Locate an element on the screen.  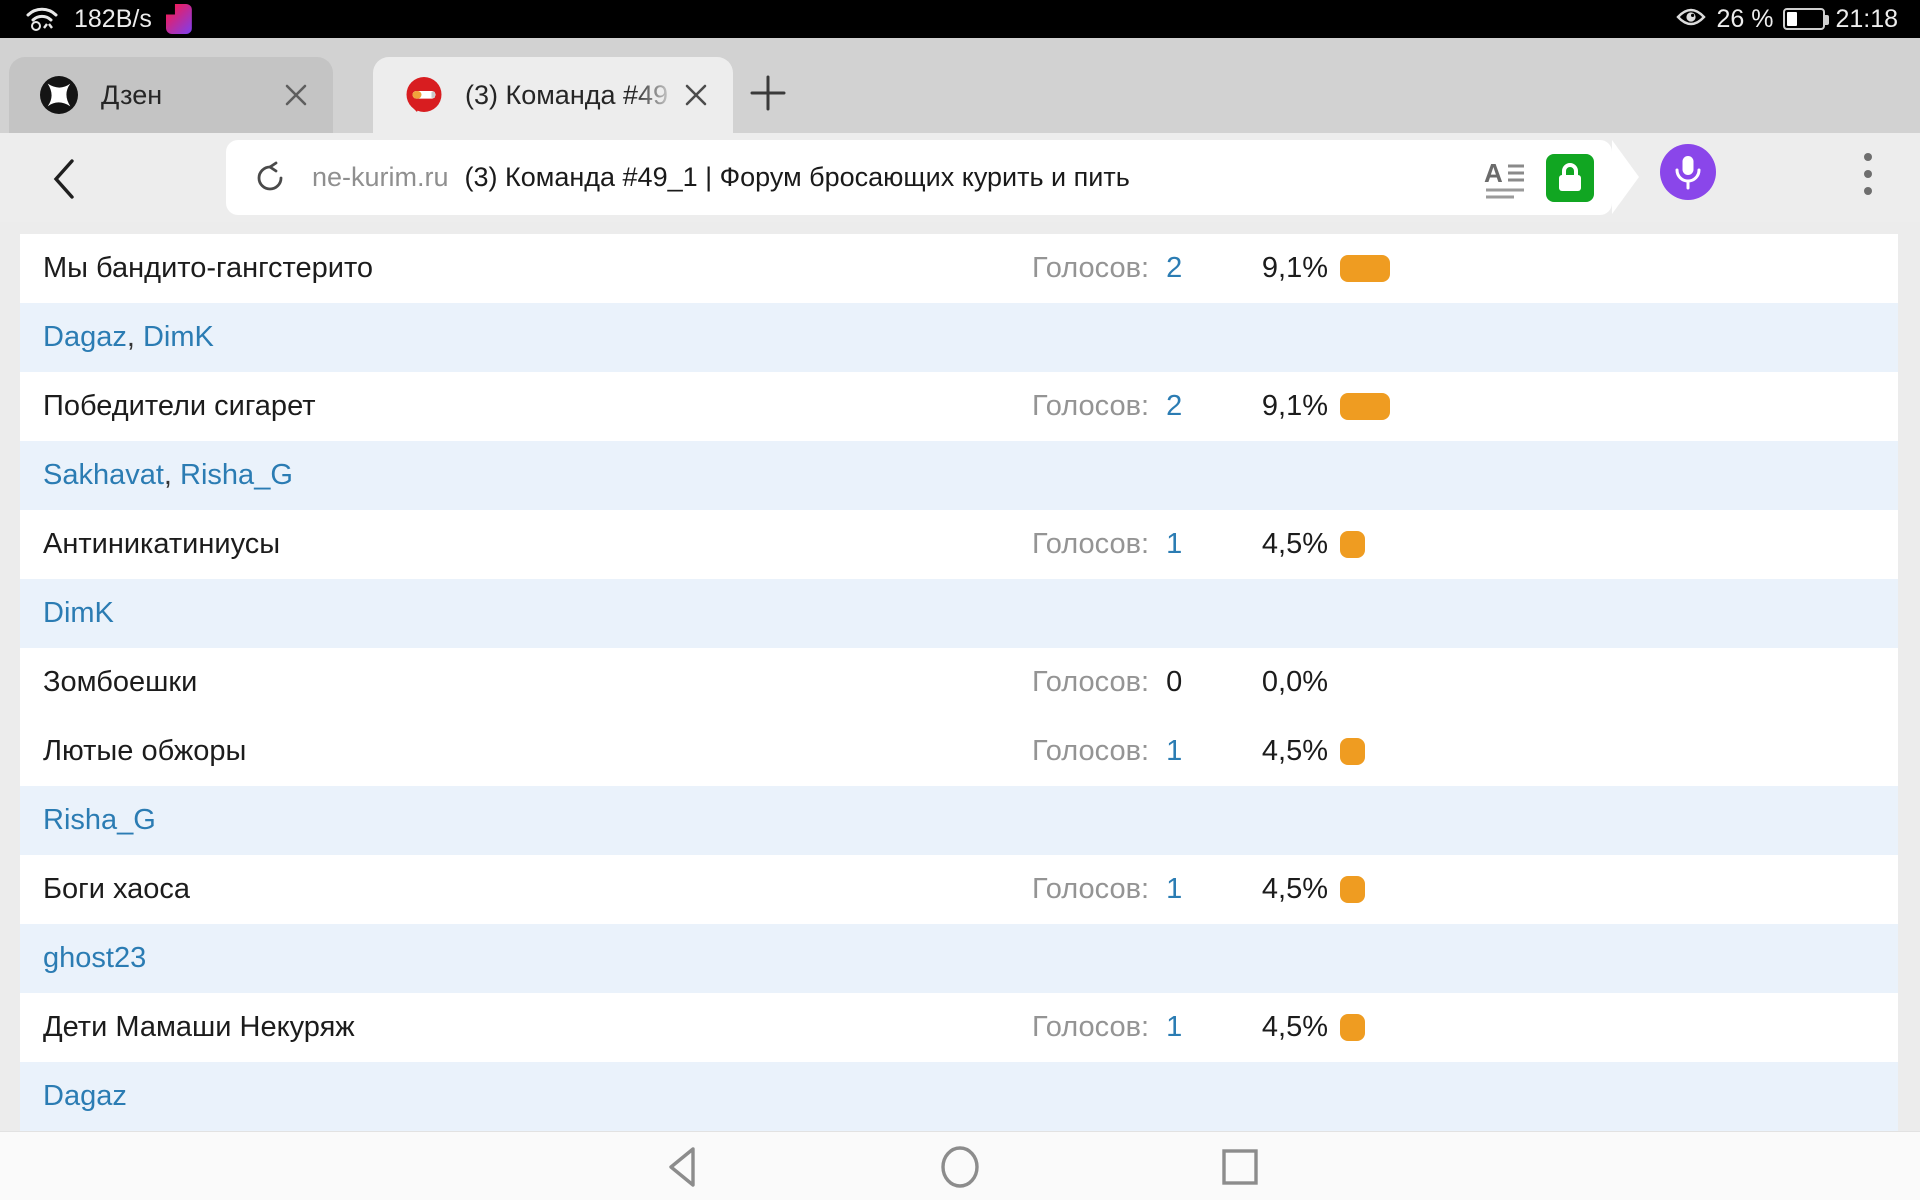
poll-voters-row: DimK is located at coordinates (959, 613).